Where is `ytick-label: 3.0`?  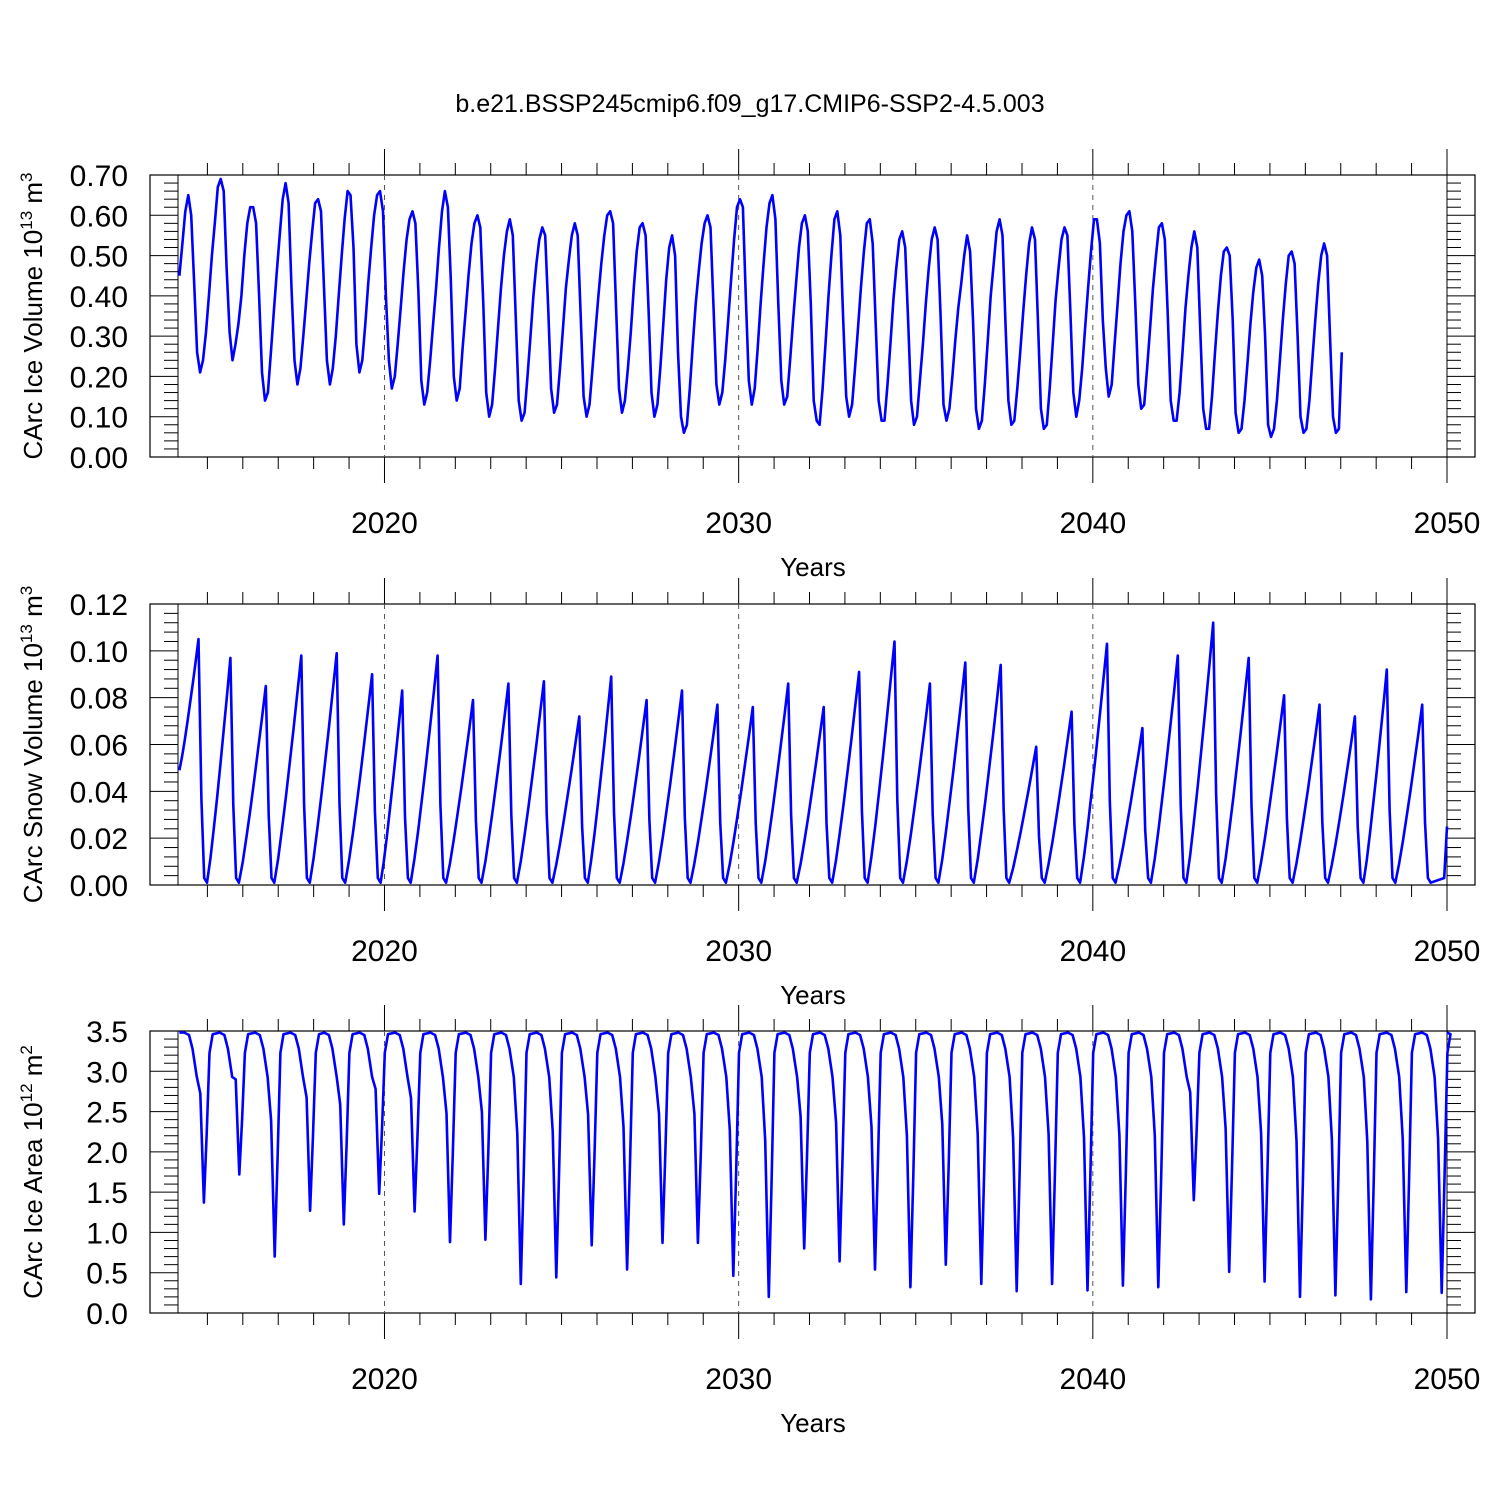 ytick-label: 3.0 is located at coordinates (107, 1072).